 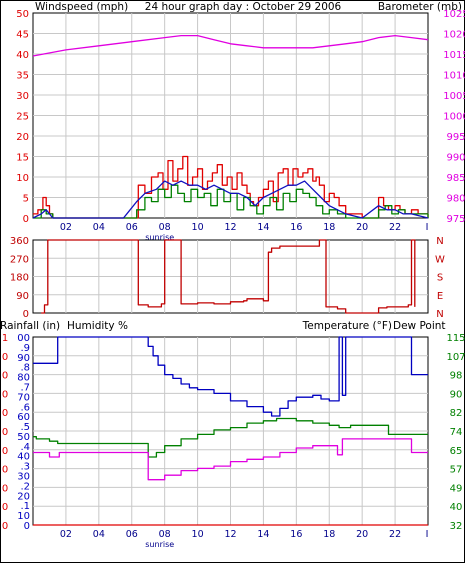 I want to click on temperature-tick-label: 49, so click(x=456, y=488).